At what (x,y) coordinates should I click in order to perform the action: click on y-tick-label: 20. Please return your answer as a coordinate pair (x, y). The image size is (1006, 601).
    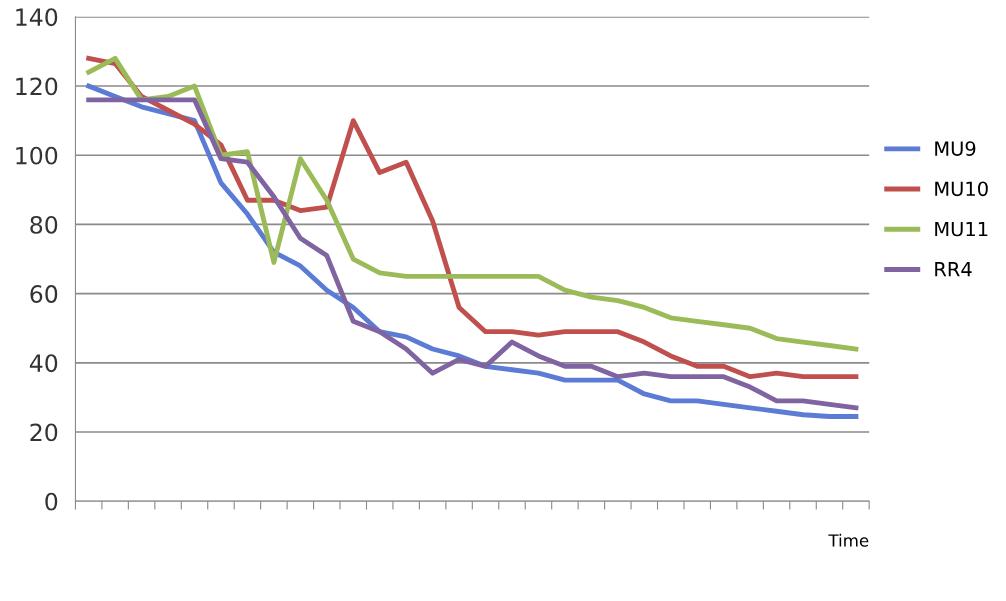
    Looking at the image, I should click on (44, 432).